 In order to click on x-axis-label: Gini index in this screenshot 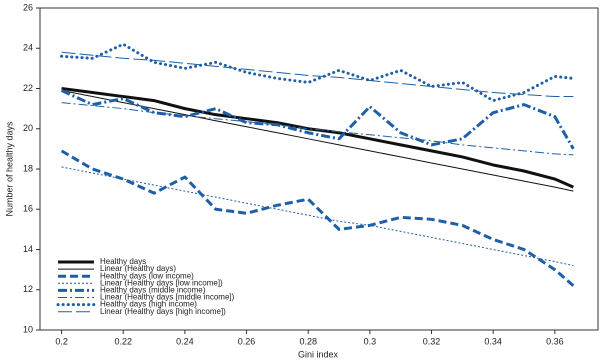, I will do `click(318, 354)`.